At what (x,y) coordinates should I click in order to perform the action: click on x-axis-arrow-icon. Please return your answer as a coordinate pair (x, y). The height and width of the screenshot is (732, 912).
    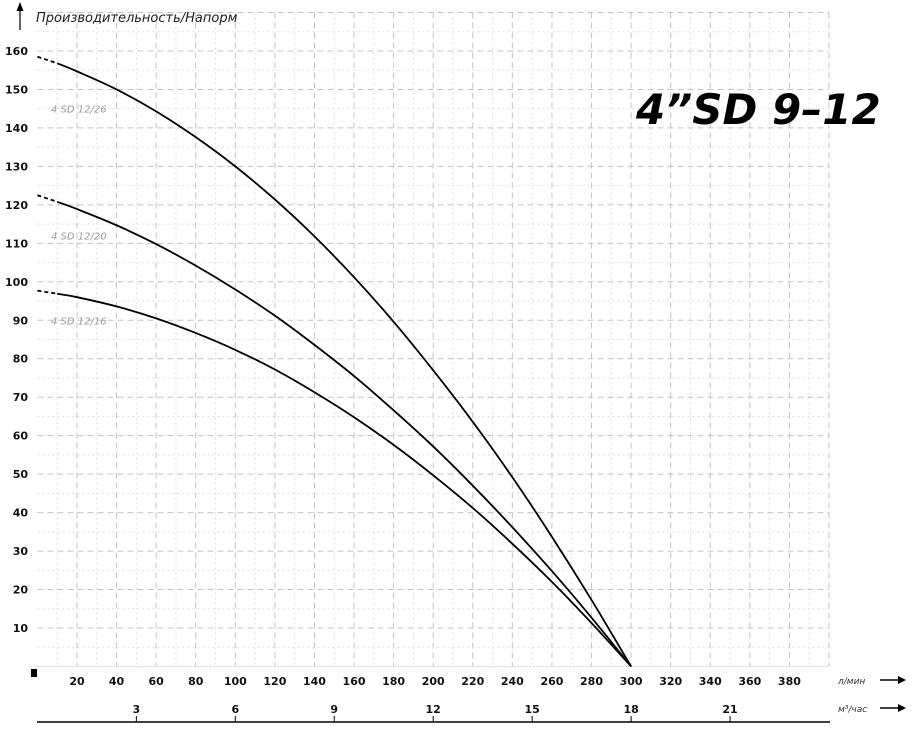
    Looking at the image, I should click on (893, 680).